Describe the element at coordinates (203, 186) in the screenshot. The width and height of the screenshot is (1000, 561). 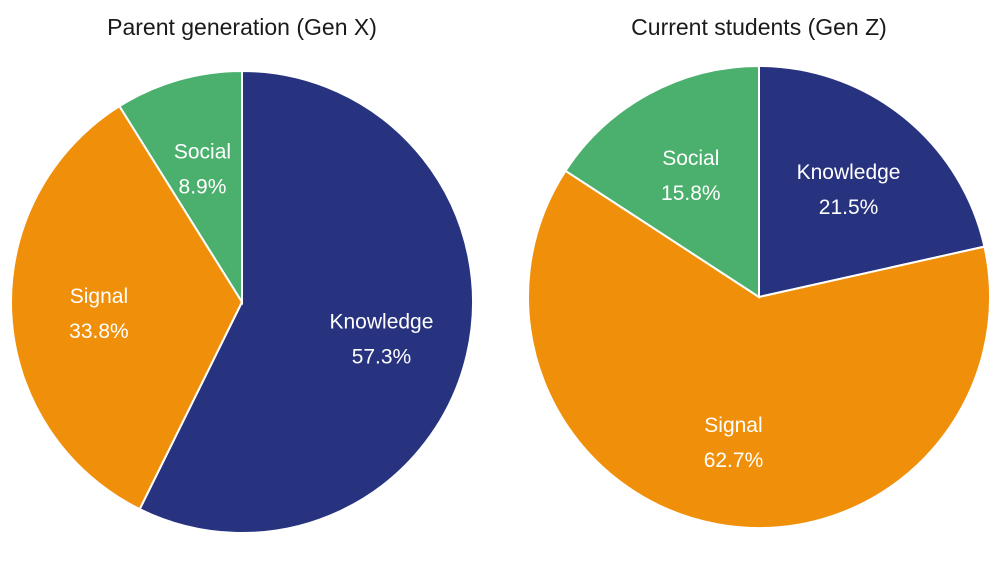
I see `slice-value-social: 8.9%` at that location.